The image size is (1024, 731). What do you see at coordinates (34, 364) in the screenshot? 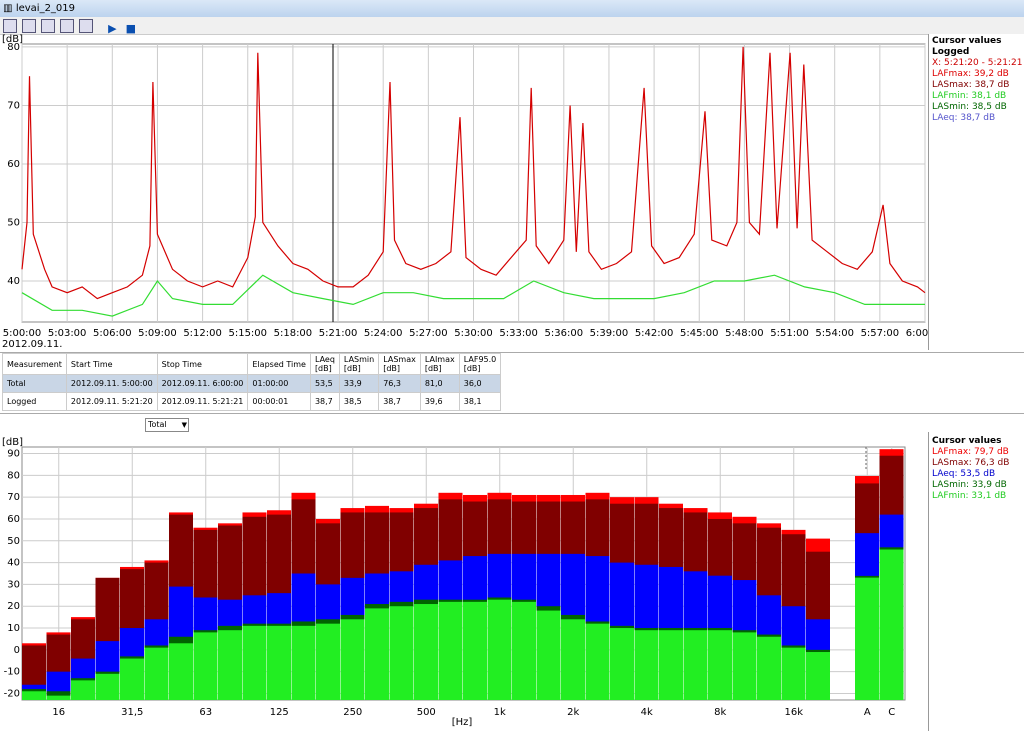
I see `column-header: Measurement` at bounding box center [34, 364].